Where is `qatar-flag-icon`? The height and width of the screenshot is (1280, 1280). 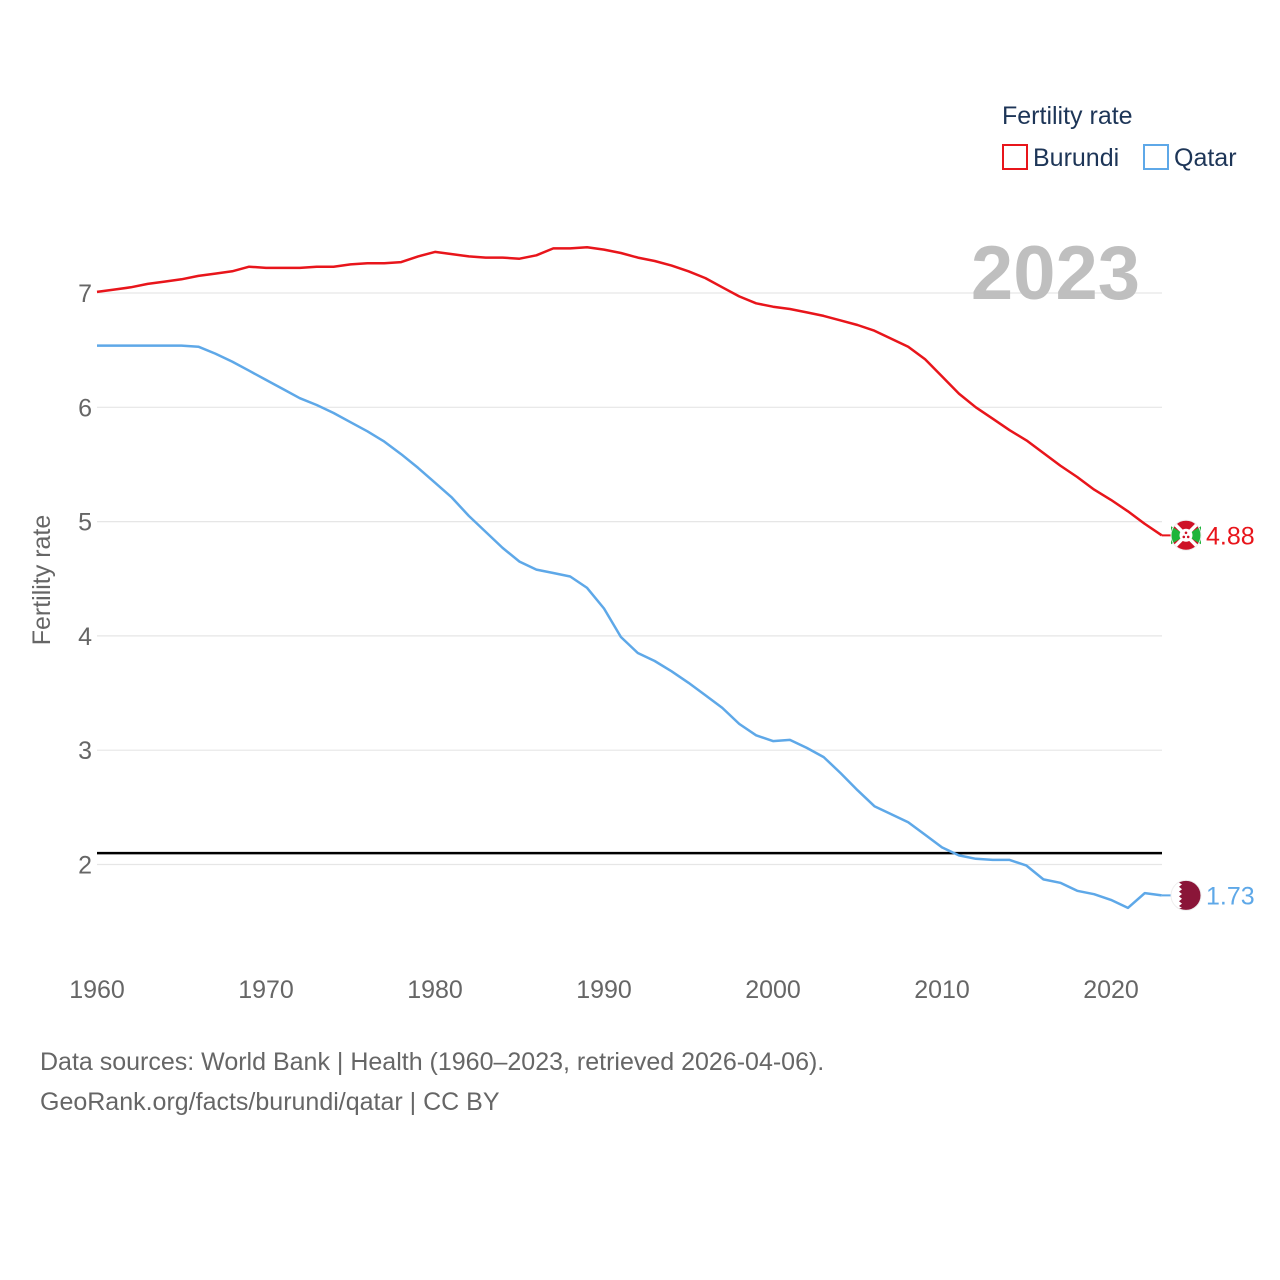 qatar-flag-icon is located at coordinates (1186, 895).